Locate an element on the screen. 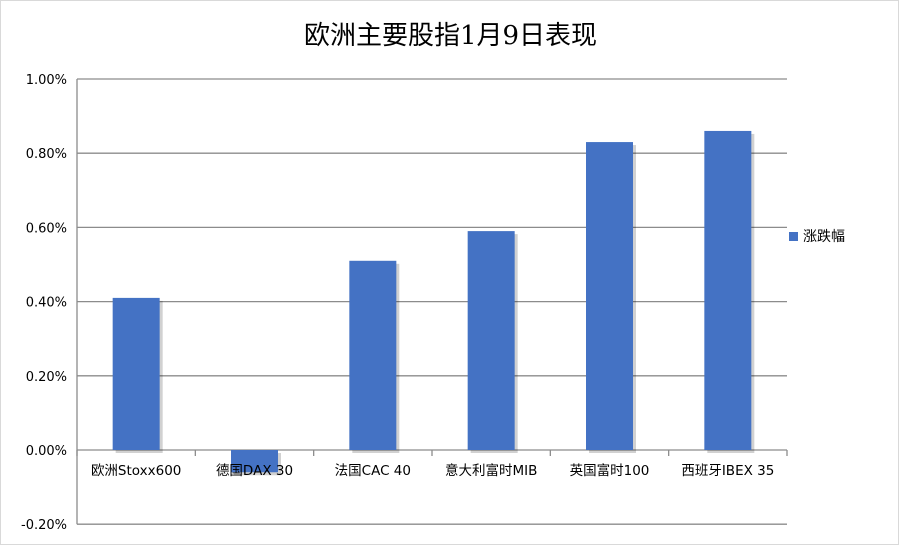  y-tick-label: 0.00% is located at coordinates (46, 451).